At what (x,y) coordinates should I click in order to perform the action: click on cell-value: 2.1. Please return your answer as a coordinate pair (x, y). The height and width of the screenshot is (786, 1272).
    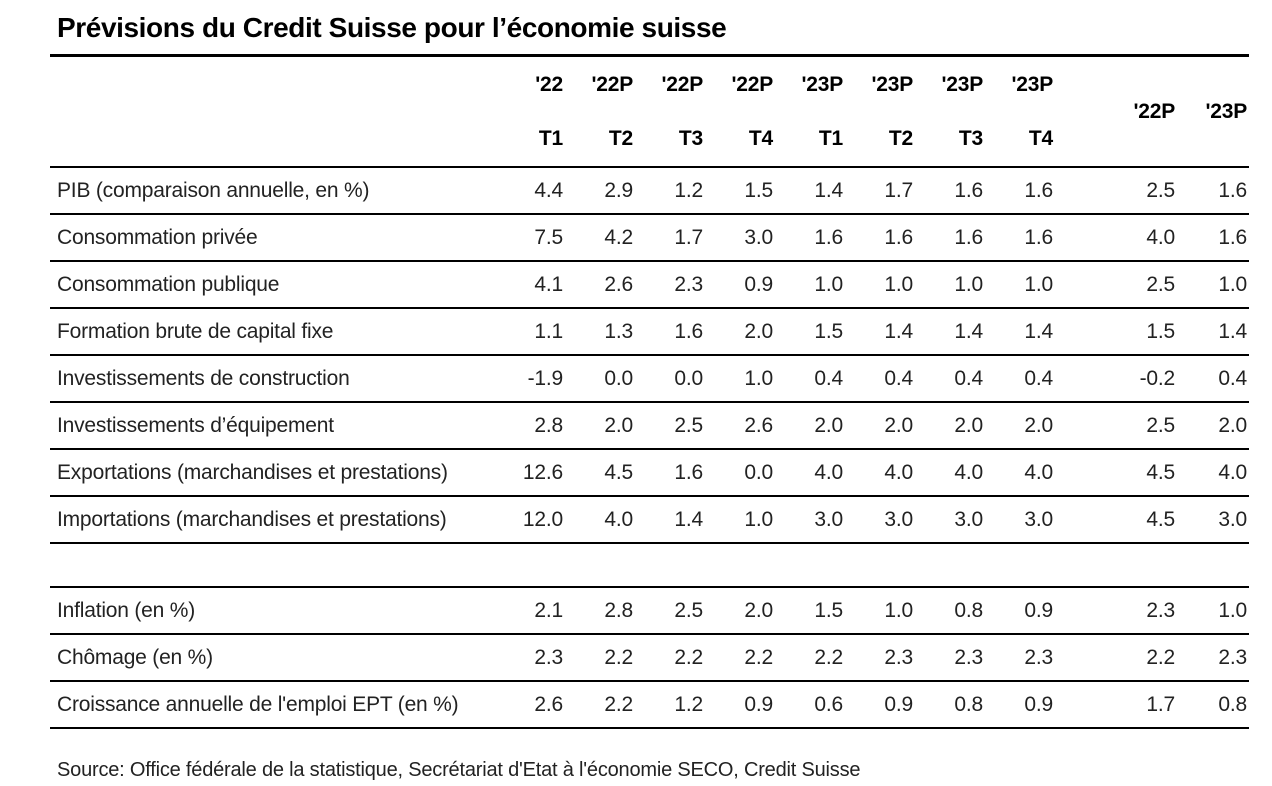
    Looking at the image, I should click on (530, 611).